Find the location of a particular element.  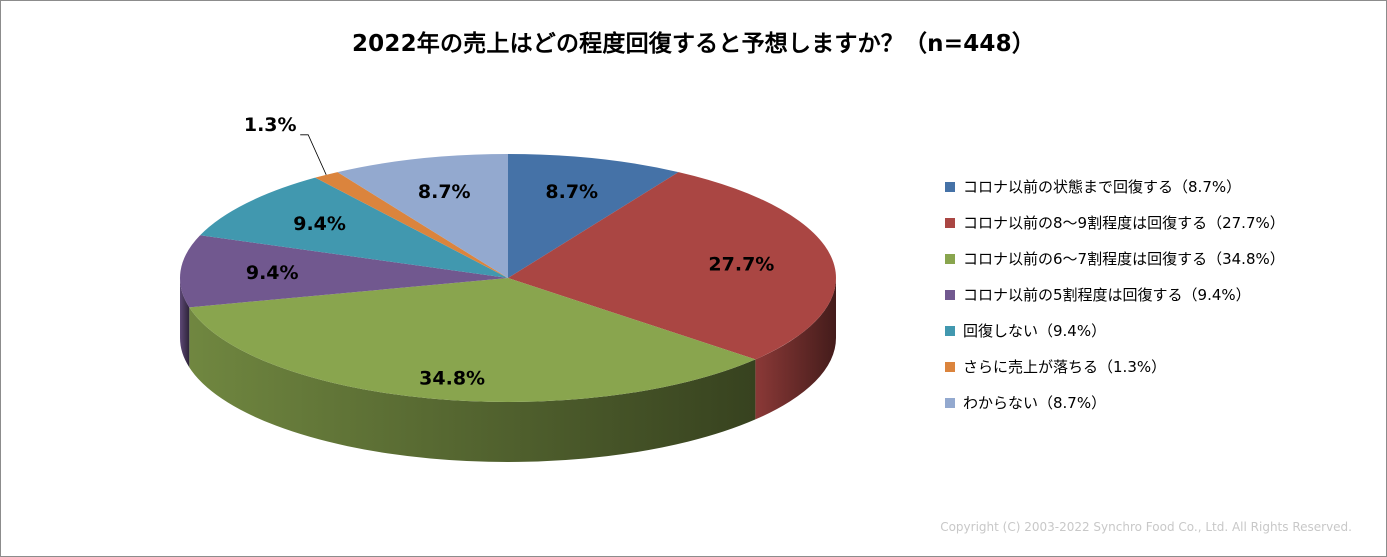

legend-item-6: わからない（8.7%） is located at coordinates (1115, 409).